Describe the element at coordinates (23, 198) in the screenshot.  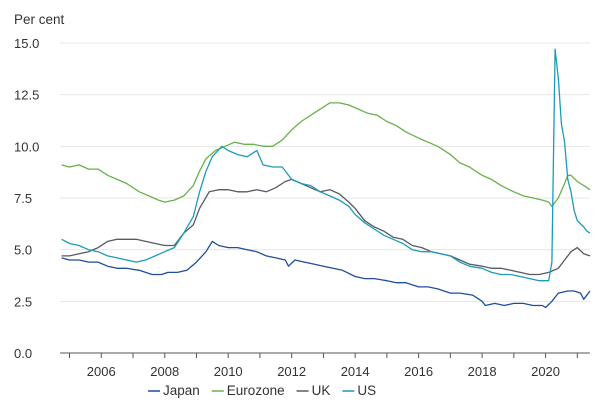
I see `y-tick-label: 7.5` at that location.